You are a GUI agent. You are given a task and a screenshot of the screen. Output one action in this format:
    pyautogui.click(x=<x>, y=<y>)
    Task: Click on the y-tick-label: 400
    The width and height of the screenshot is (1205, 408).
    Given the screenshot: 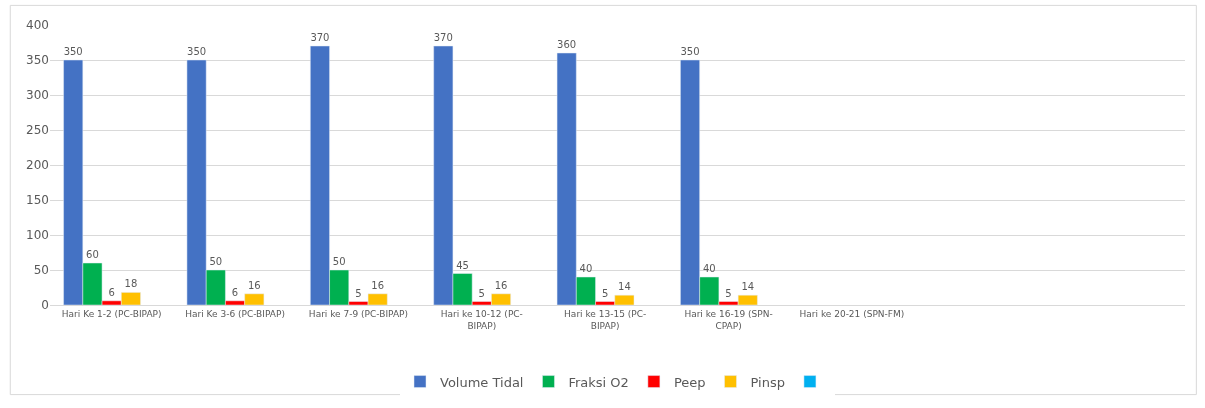 What is the action you would take?
    pyautogui.click(x=37, y=25)
    